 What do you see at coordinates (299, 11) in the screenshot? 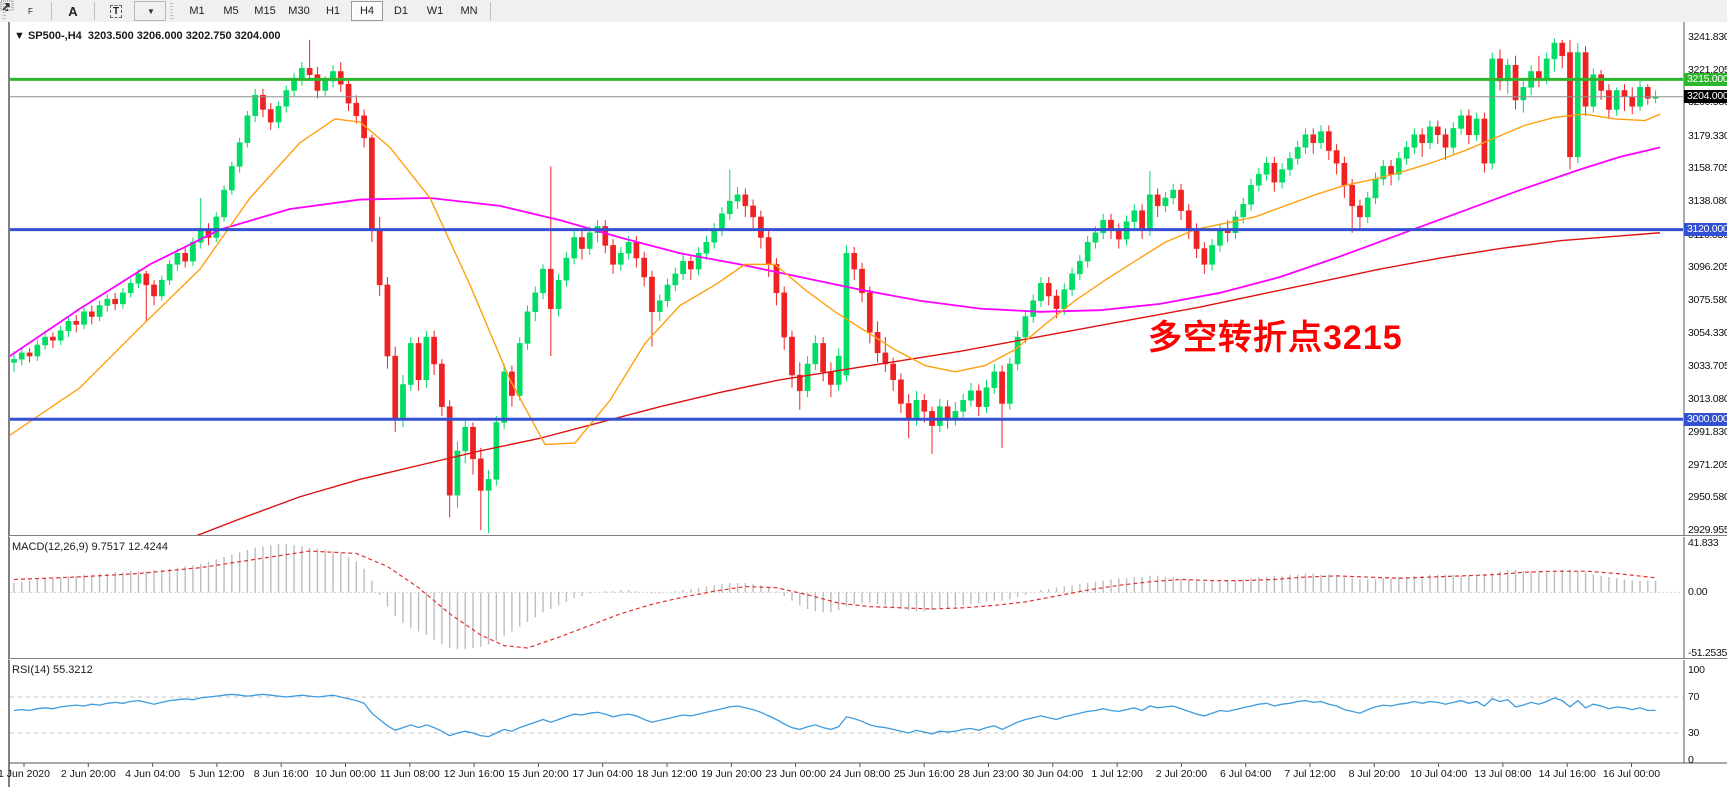
I see `timeframe-button-m30: M30` at bounding box center [299, 11].